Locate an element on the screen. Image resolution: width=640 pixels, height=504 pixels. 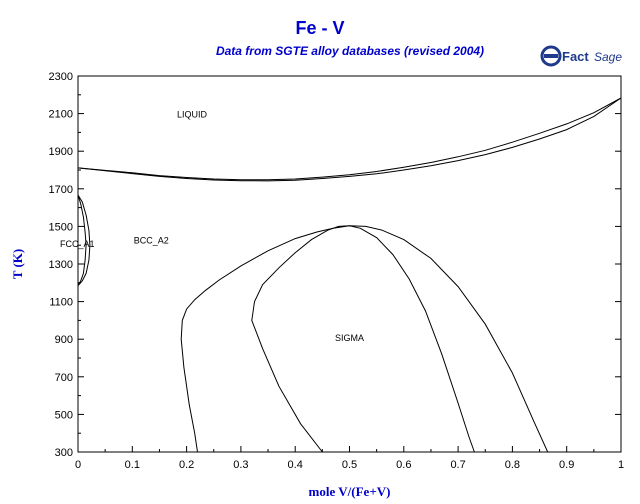
x-tick-label: 0.2 is located at coordinates (186, 465).